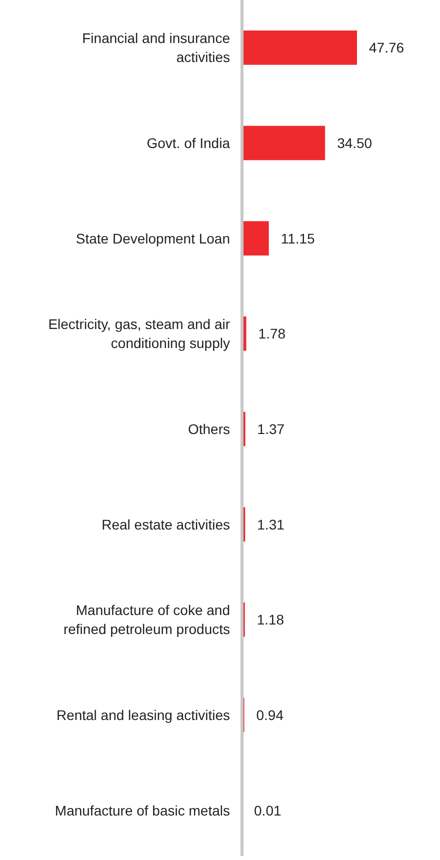 The image size is (440, 860). Describe the element at coordinates (298, 238) in the screenshot. I see `data-label: 11.15` at that location.